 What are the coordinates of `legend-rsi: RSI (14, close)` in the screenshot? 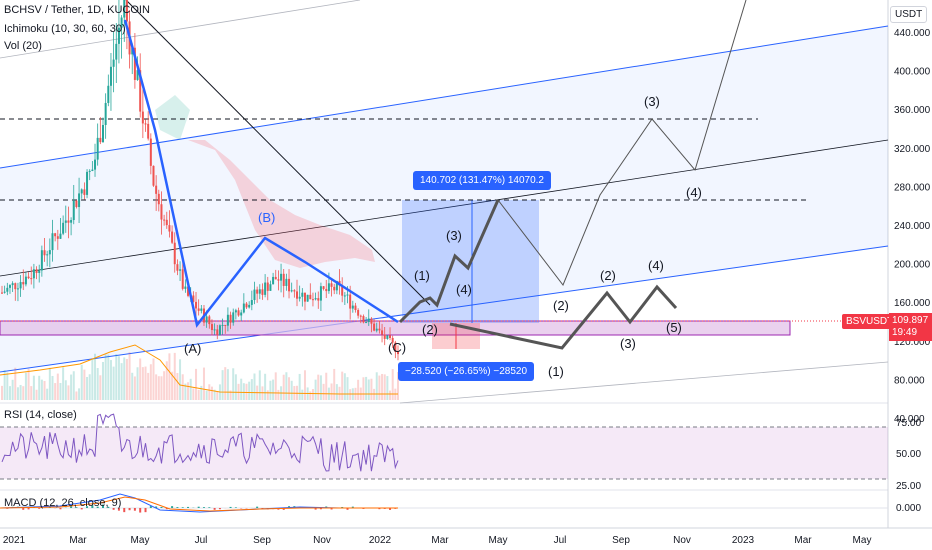 It's located at (40, 415).